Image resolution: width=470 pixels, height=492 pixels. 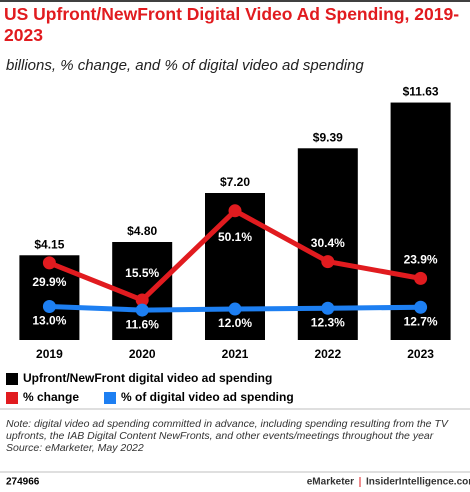 What do you see at coordinates (328, 243) in the screenshot?
I see `line-value-label: 30.4%` at bounding box center [328, 243].